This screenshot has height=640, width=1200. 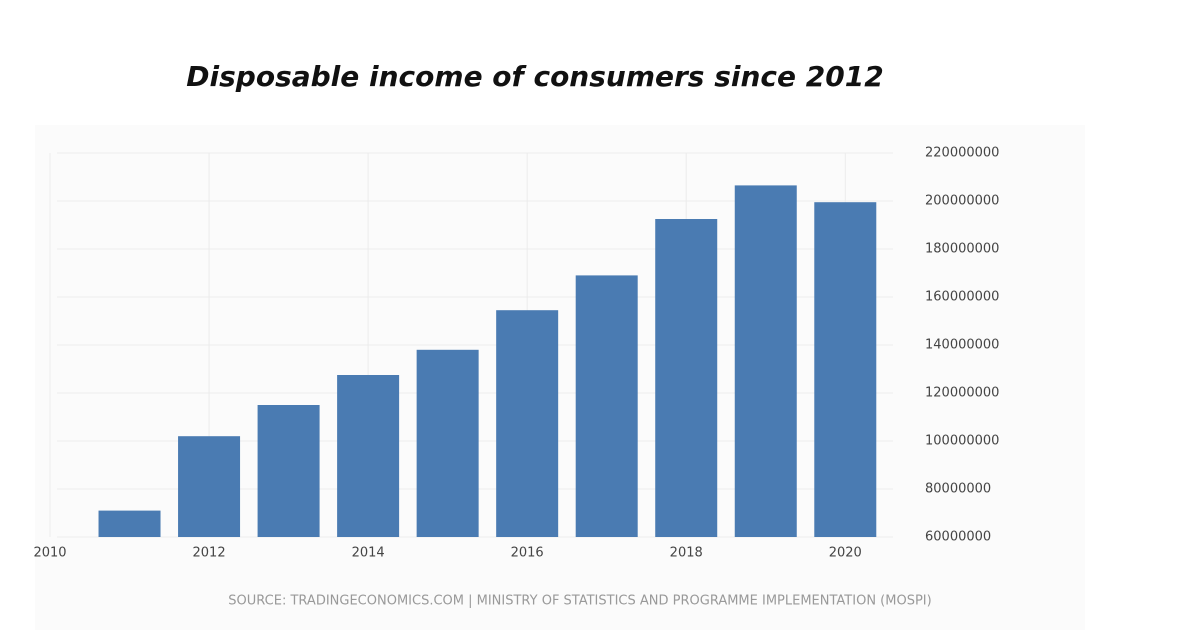 I want to click on x-tick-label: 2014, so click(x=368, y=553).